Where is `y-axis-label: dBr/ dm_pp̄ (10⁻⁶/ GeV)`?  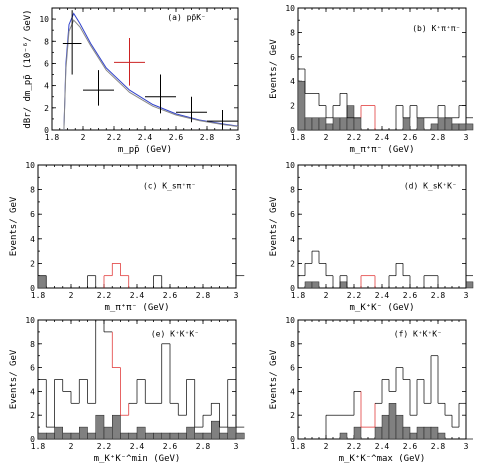
y-axis-label: dBr/ dm_pp̄ (10⁻⁶/ GeV) is located at coordinates (28, 68).